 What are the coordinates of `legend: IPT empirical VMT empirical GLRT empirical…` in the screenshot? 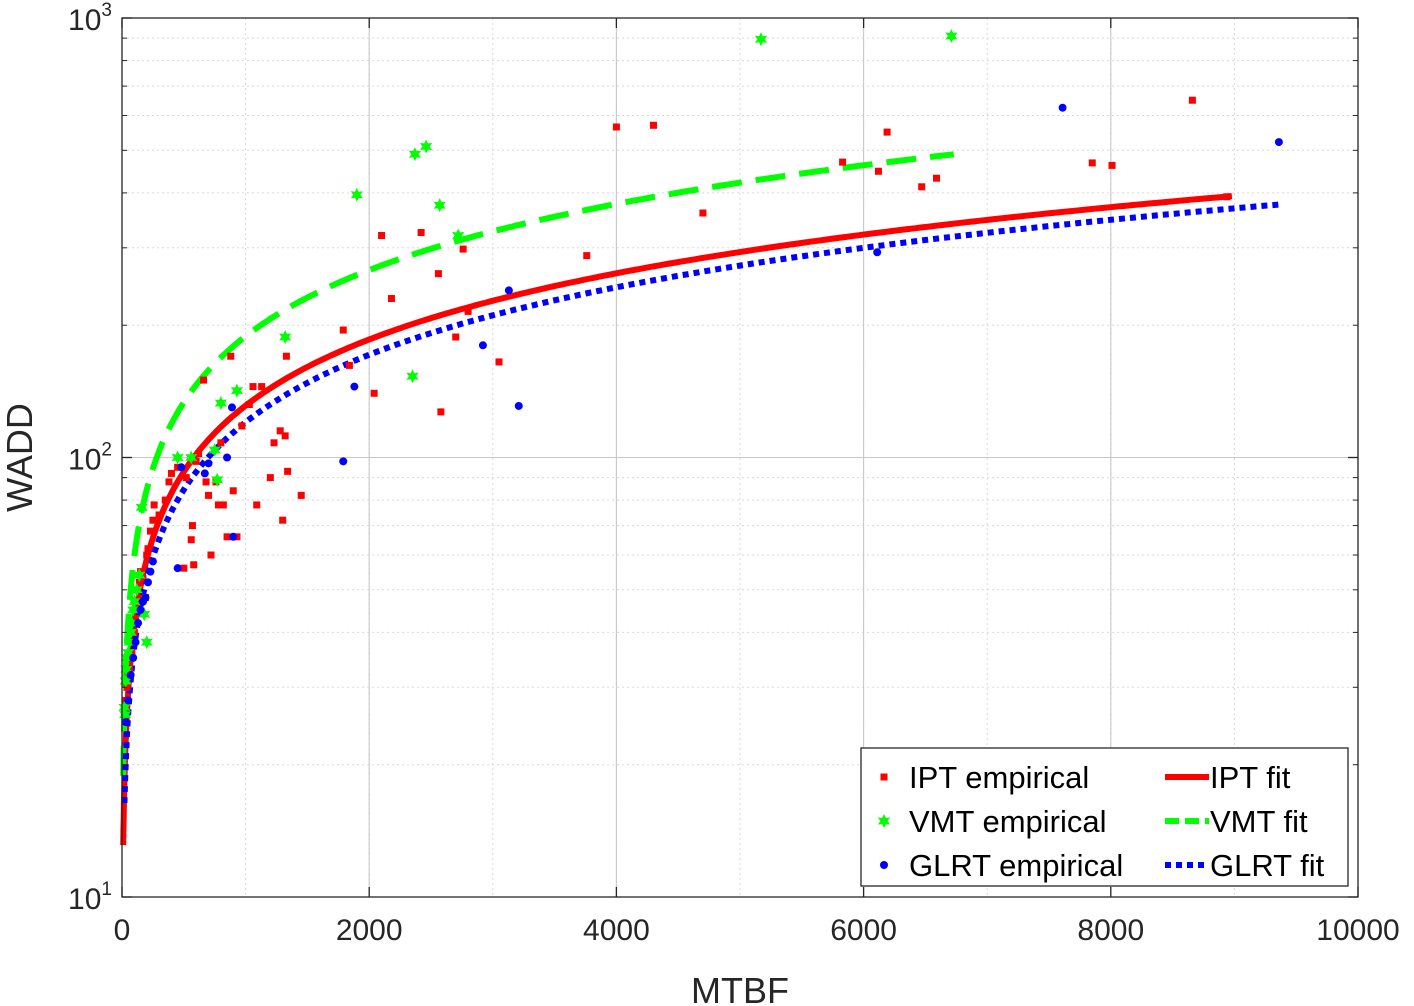 It's located at (1104, 817).